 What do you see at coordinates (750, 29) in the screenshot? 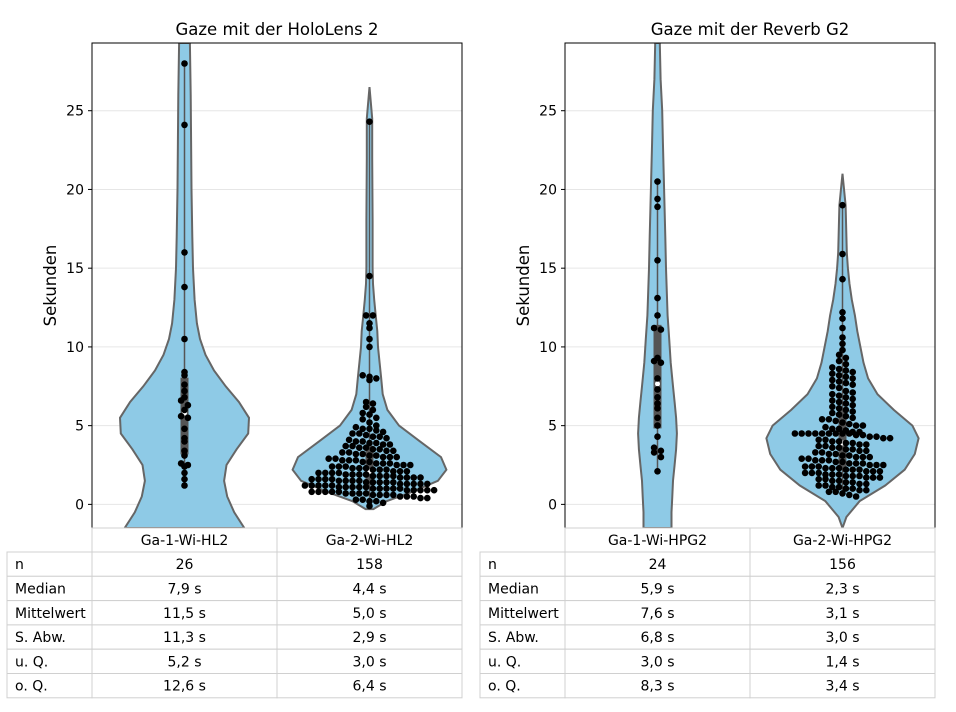
I see `chart-title: Gaze mit der Reverb G2` at bounding box center [750, 29].